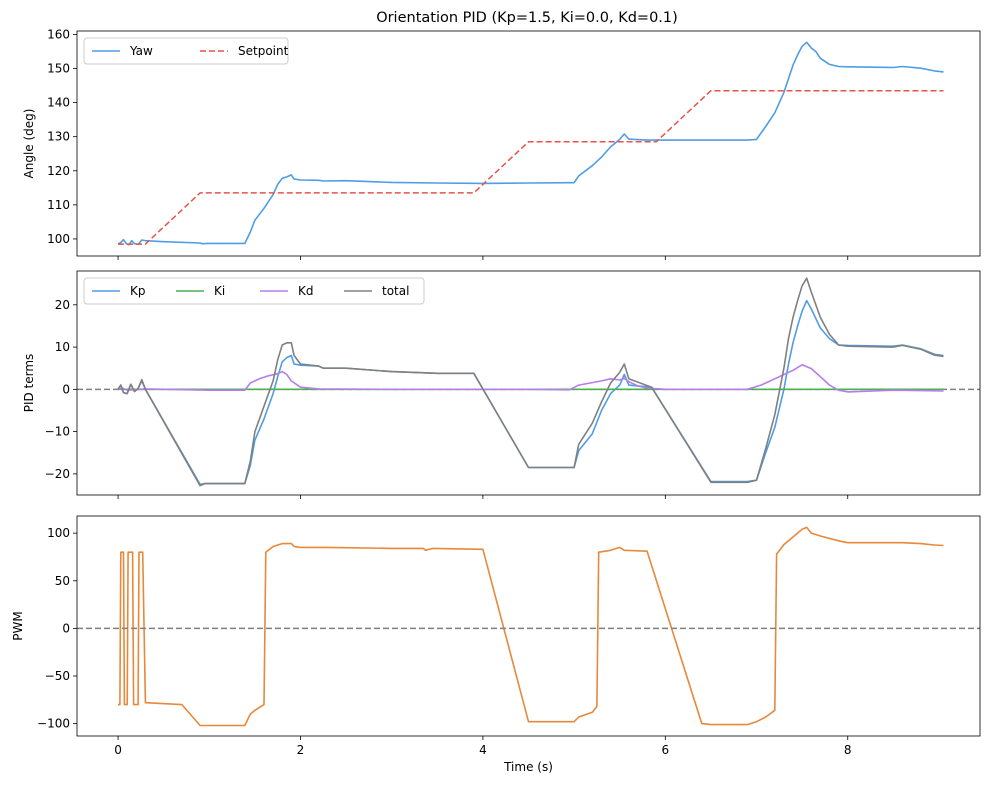 The width and height of the screenshot is (989, 790). What do you see at coordinates (138, 291) in the screenshot?
I see `legend-label: Kp` at bounding box center [138, 291].